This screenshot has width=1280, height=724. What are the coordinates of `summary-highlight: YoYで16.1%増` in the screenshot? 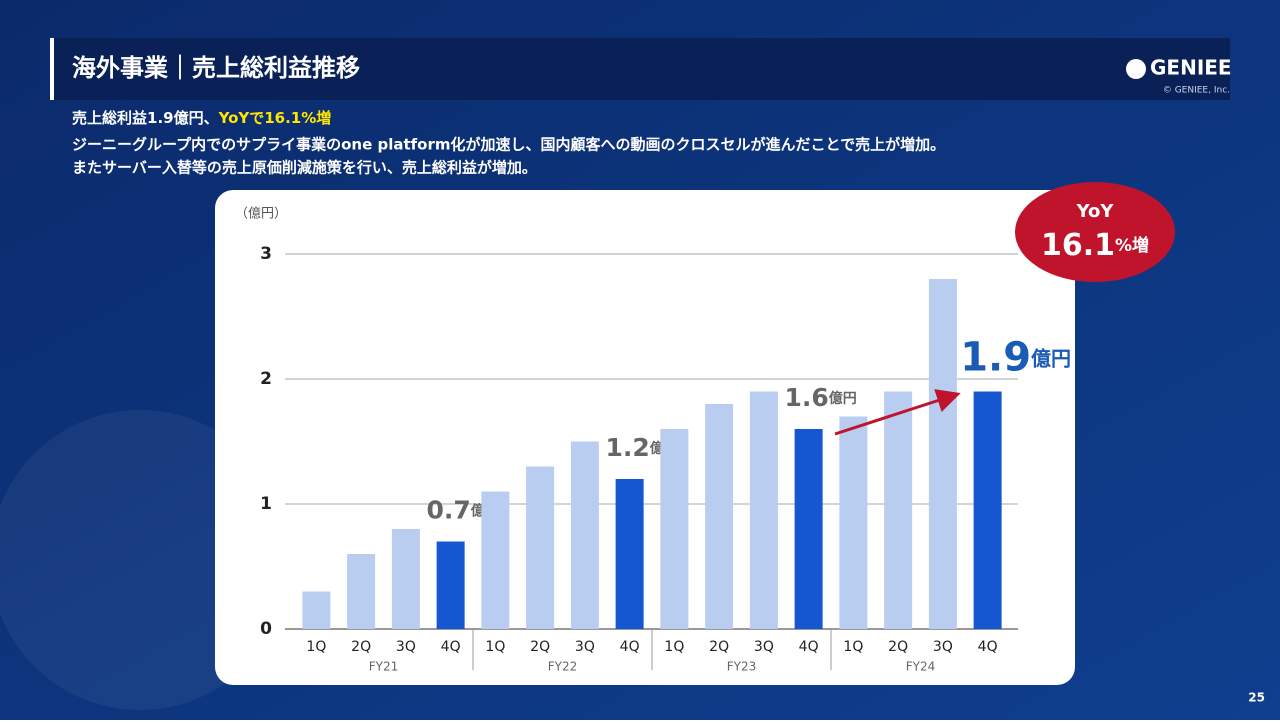 It's located at (275, 118).